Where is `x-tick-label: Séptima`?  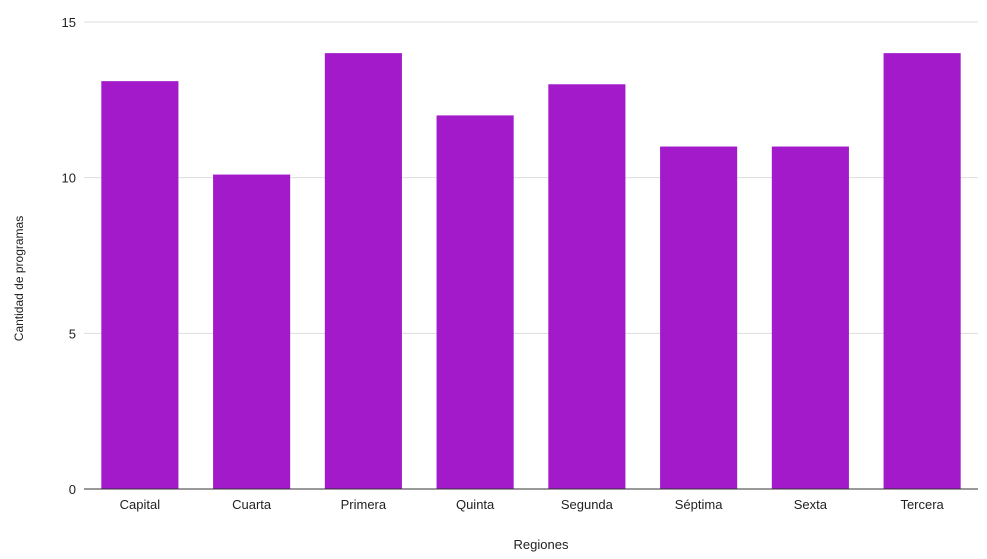 x-tick-label: Séptima is located at coordinates (699, 504).